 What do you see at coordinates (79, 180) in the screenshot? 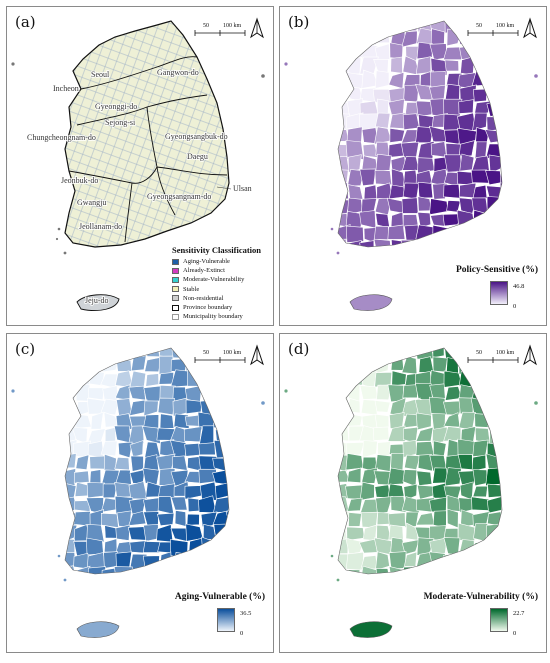
I see `city-label: Jeonbuk-do` at bounding box center [79, 180].